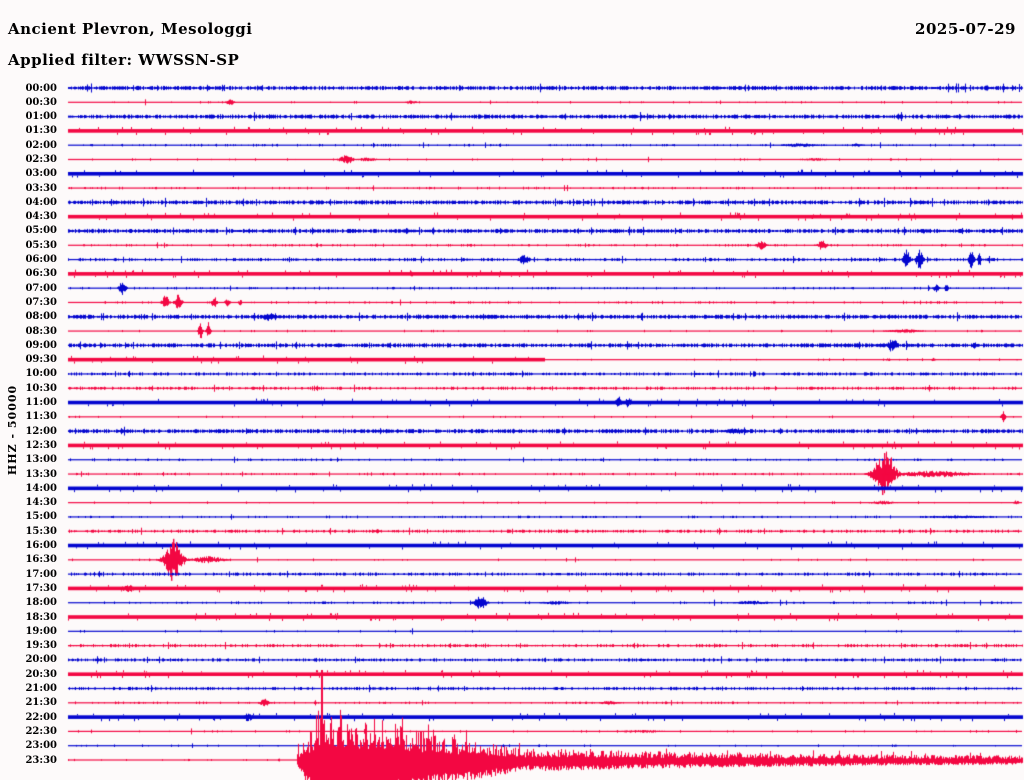  What do you see at coordinates (41, 560) in the screenshot?
I see `time-label: 16:30` at bounding box center [41, 560].